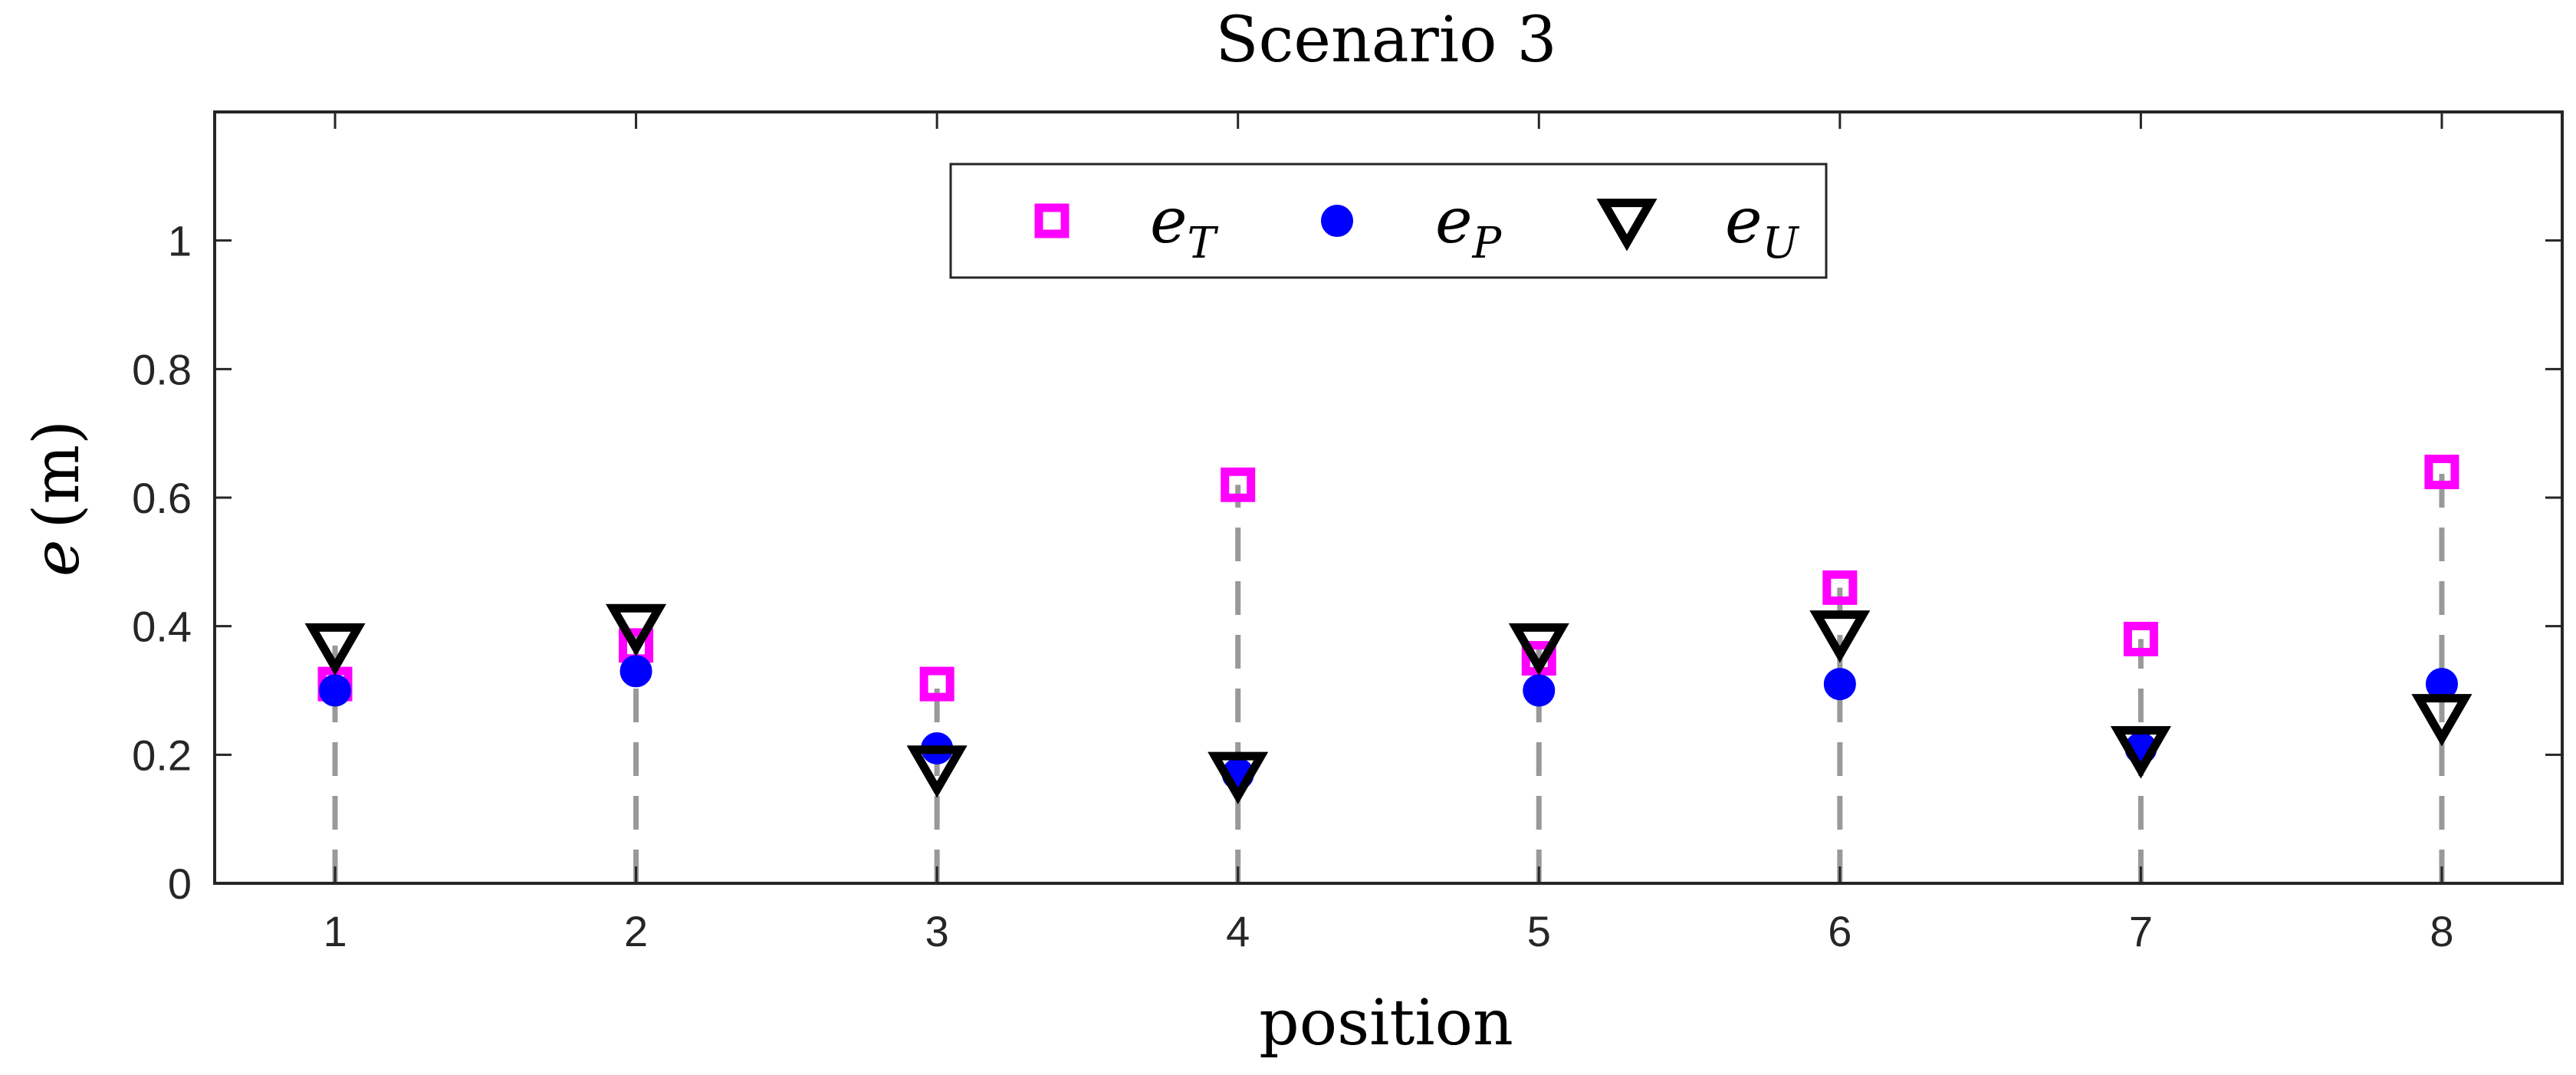  What do you see at coordinates (162, 369) in the screenshot?
I see `y-tick-label: 0.8` at bounding box center [162, 369].